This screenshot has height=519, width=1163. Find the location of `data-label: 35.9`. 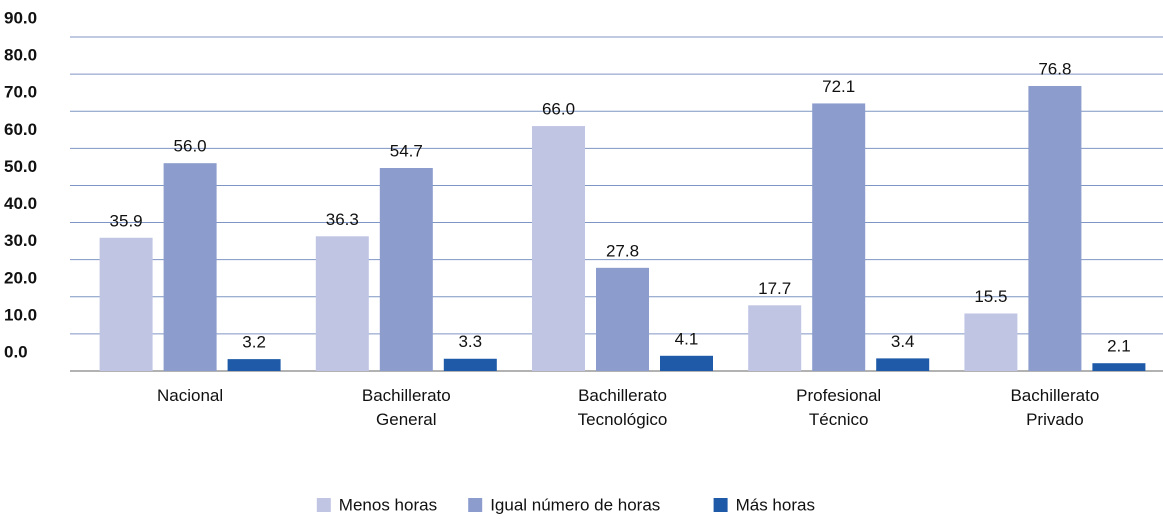

data-label: 35.9 is located at coordinates (126, 220).